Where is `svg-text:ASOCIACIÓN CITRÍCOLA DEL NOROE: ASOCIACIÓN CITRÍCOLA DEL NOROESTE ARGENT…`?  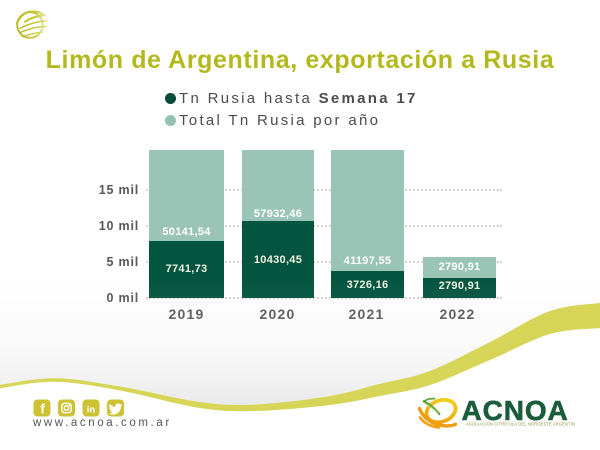 svg-text:ASOCIACIÓN CITRÍCOLA DEL NOROE: ASOCIACIÓN CITRÍCOLA DEL NOROESTE ARGENT… is located at coordinates (520, 424).